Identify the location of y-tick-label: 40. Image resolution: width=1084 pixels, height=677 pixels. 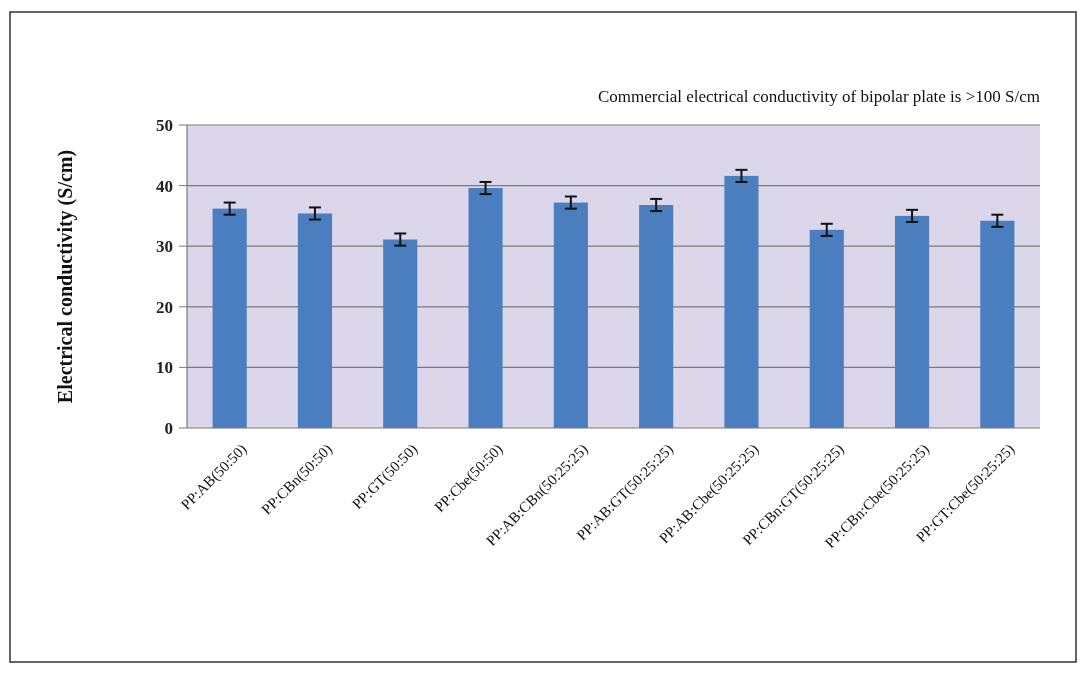
(164, 186).